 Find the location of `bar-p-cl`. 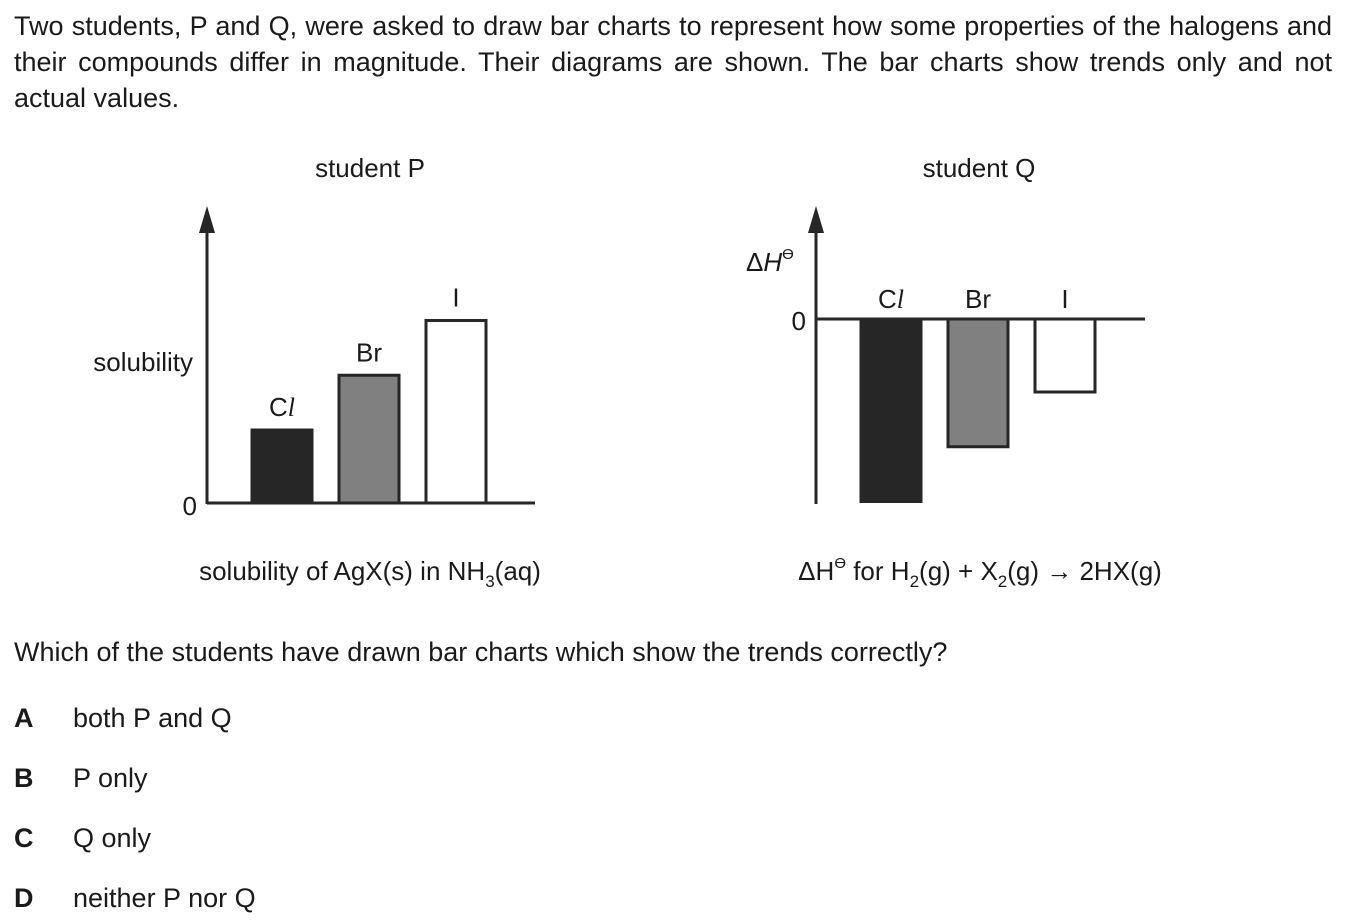

bar-p-cl is located at coordinates (282, 466).